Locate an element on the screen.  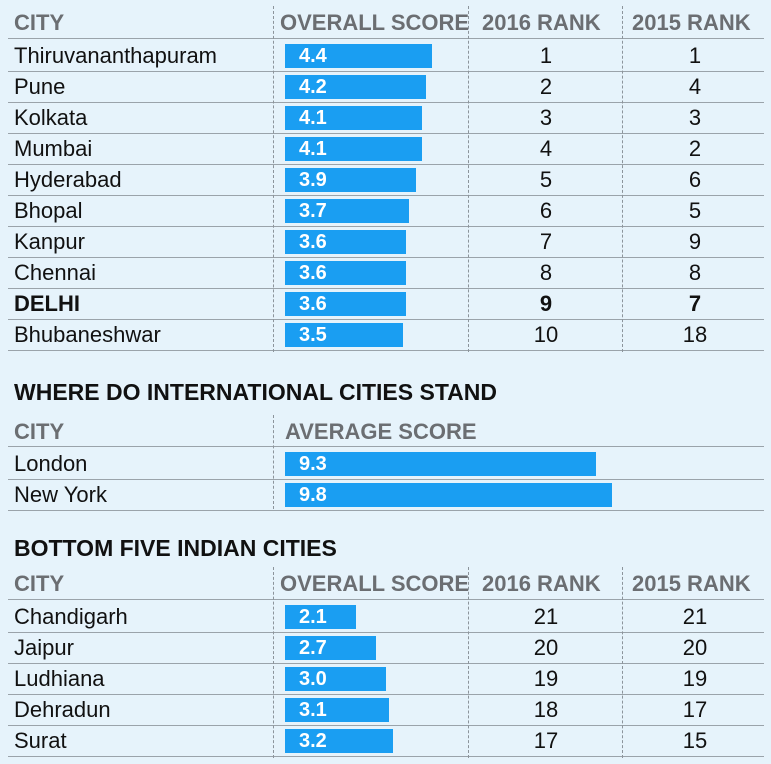
score-bar: 4.4 is located at coordinates (358, 56).